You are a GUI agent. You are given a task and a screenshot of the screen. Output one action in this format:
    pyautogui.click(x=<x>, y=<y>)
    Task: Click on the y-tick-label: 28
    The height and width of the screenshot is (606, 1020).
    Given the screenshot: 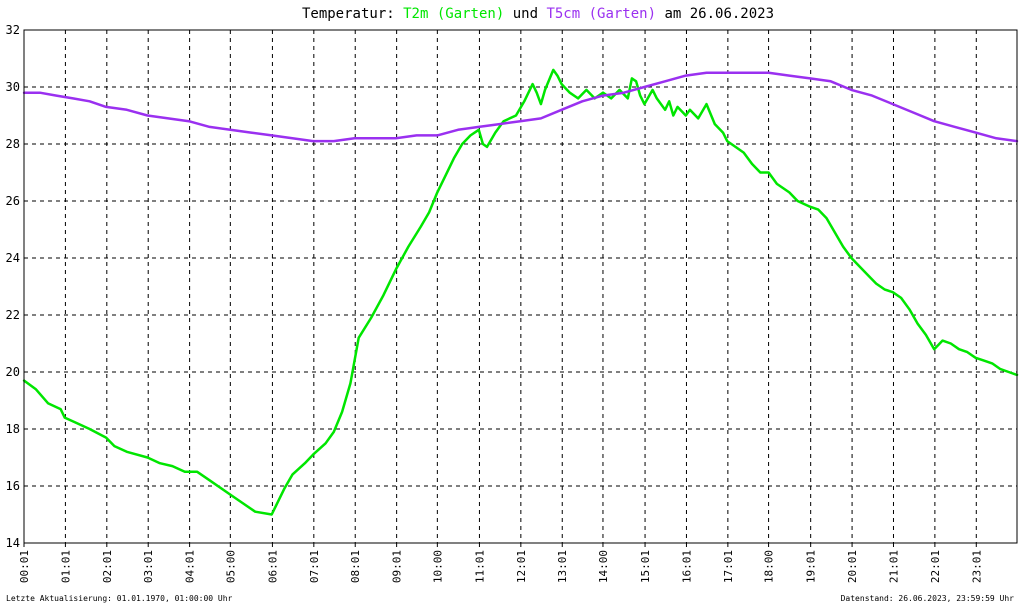 What is the action you would take?
    pyautogui.click(x=13, y=144)
    